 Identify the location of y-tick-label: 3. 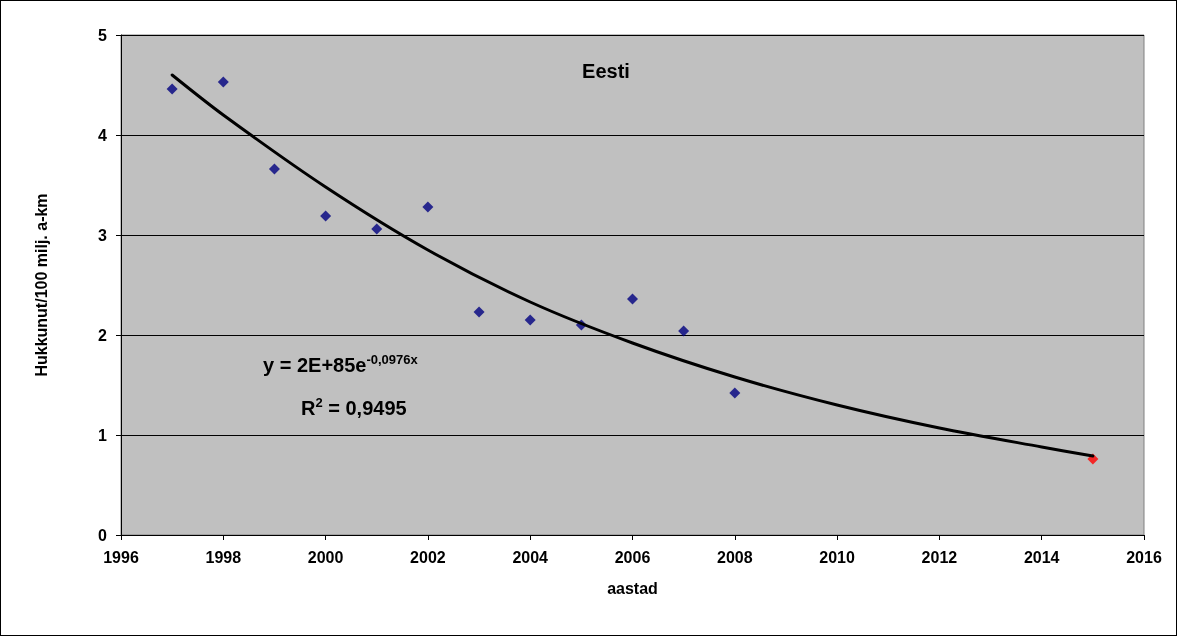
(103, 235).